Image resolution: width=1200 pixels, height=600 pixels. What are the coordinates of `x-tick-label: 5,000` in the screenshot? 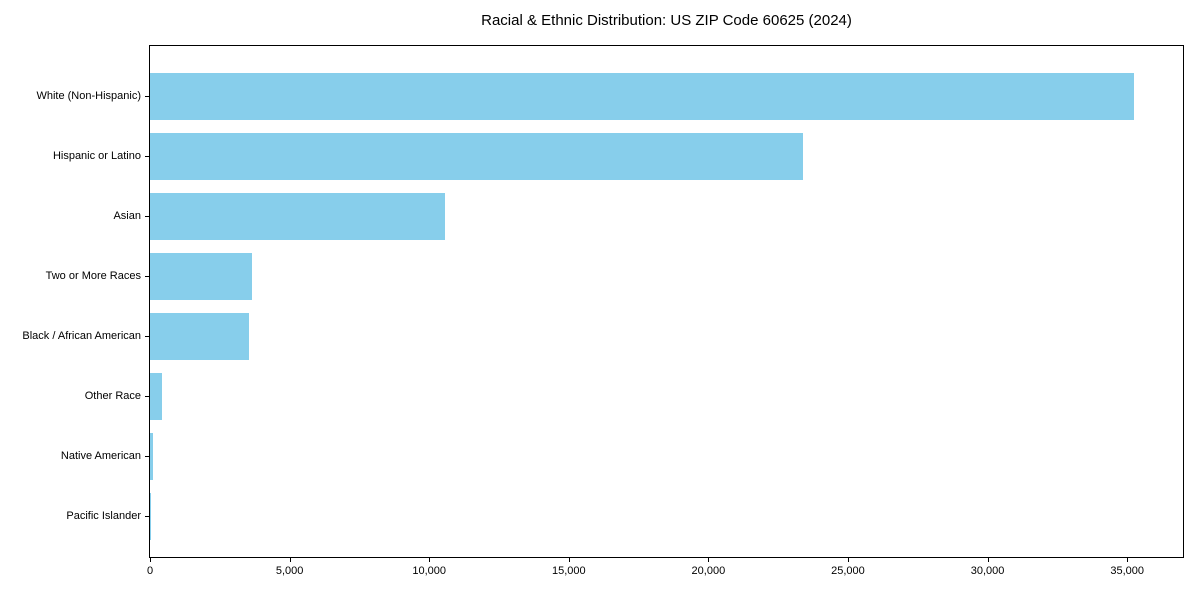 It's located at (289, 571).